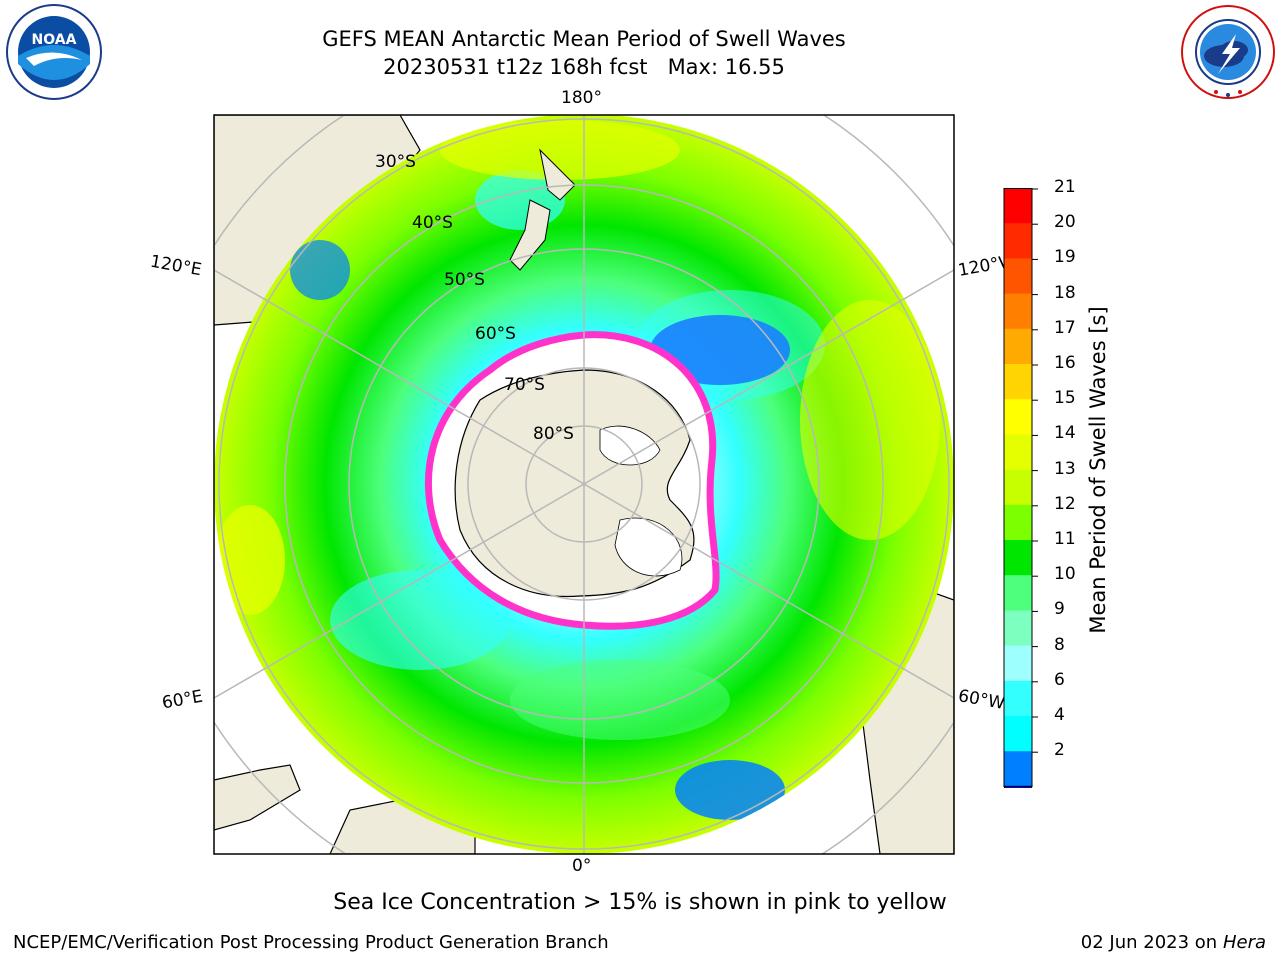  I want to click on colorbar-tick-label: 20, so click(1065, 222).